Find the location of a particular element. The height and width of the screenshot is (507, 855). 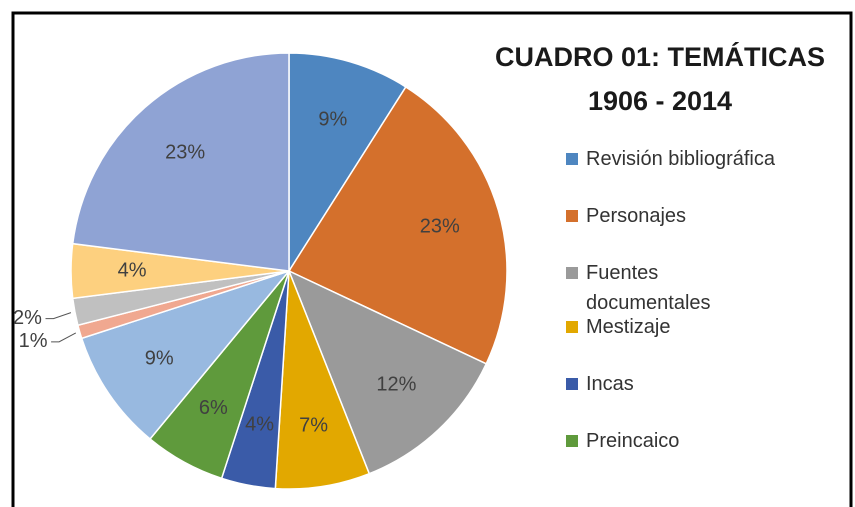

data-label: 12% is located at coordinates (396, 385).